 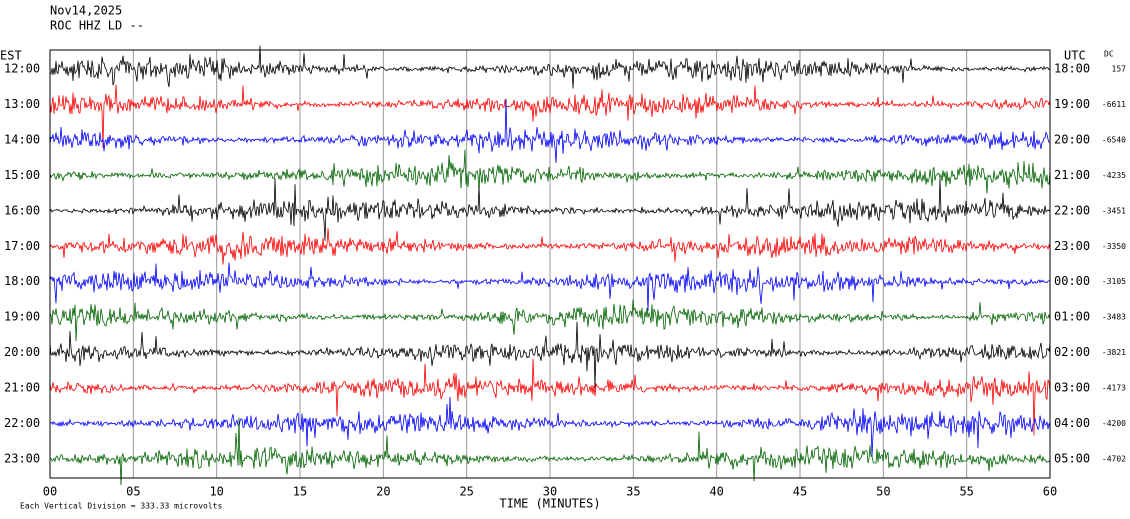 I want to click on row-time-est: 12:00, so click(x=22, y=69).